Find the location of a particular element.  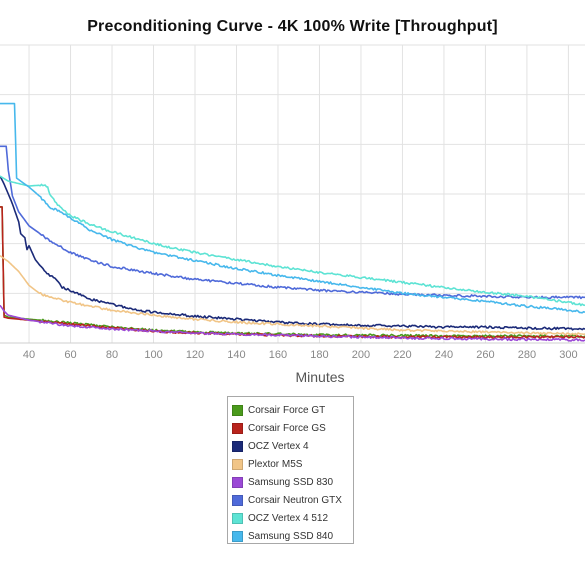

x-tick-label: 80 is located at coordinates (112, 355).